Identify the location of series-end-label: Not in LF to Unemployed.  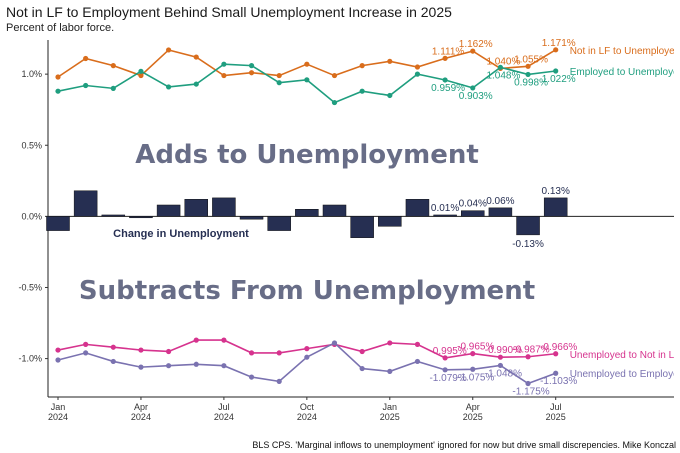
(625, 51).